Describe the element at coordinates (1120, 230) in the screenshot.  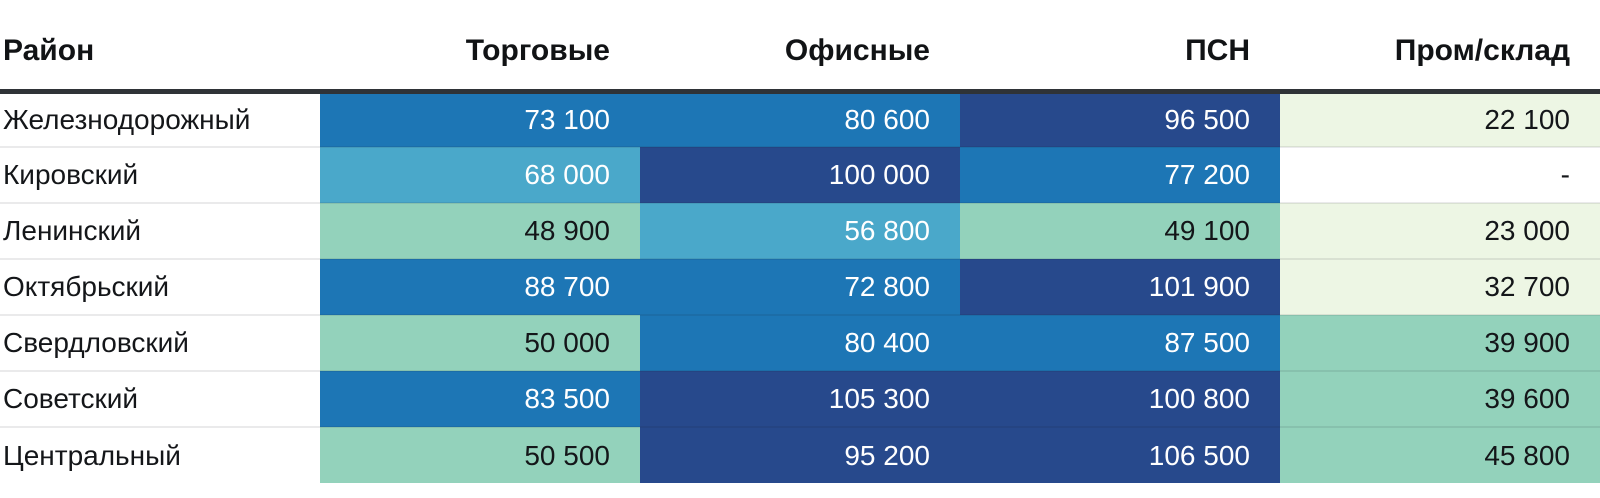
I see `price-cell: 49 100` at that location.